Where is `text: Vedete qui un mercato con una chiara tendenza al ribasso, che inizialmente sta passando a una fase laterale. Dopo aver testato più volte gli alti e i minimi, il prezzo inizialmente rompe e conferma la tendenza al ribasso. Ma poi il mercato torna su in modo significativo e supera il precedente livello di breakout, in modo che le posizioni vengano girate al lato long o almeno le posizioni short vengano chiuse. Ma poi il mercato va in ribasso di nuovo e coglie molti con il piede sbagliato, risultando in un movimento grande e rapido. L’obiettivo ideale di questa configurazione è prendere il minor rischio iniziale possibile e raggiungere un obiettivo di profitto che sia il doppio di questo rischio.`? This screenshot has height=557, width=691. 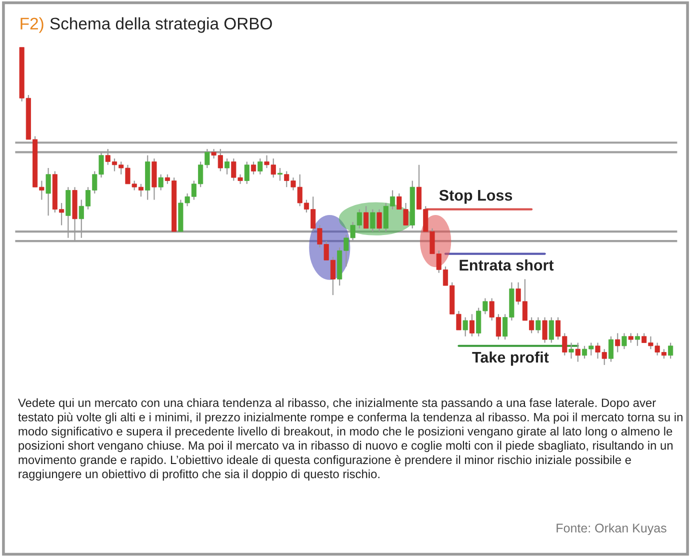 text: Vedete qui un mercato con una chiara tendenza al ribasso, che inizialmente sta passando a una fase laterale. Dopo aver testato più volte gli alti e i minimi, il prezzo inizialmente rompe e conferma la tendenza al ribasso. Ma poi il mercato torna su in modo significativo e supera il precedente livello di breakout, in modo che le posizioni vengano girate al lato long o almeno le posizioni short vengano chiuse. Ma poi il mercato va in ribasso di nuovo e coglie molti con il piede sbagliato, risultando in un movimento grande e rapido. L’obiettivo ideale di questa configurazione è prendere il minor rischio iniziale possibile e raggiungere un obiettivo di profitto che sia il doppio di questo rischio. is located at coordinates (350, 439).